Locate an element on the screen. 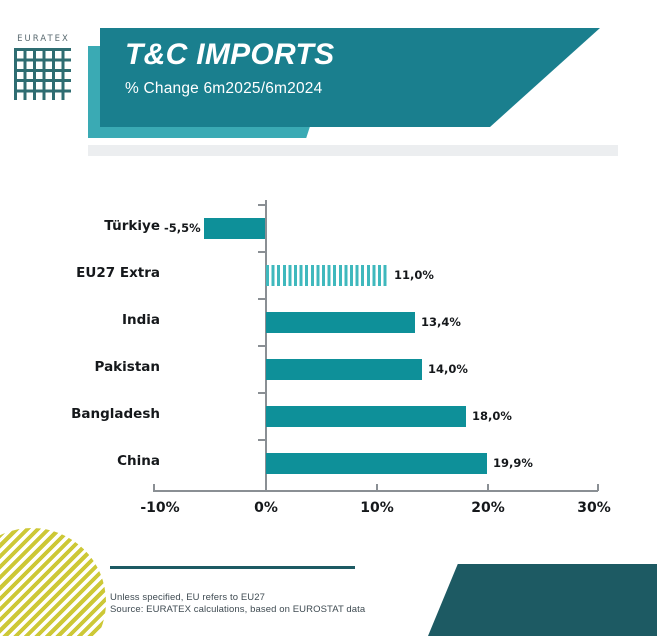 Image resolution: width=657 pixels, height=636 pixels. category-label-holder: Türkiye is located at coordinates (80, 228).